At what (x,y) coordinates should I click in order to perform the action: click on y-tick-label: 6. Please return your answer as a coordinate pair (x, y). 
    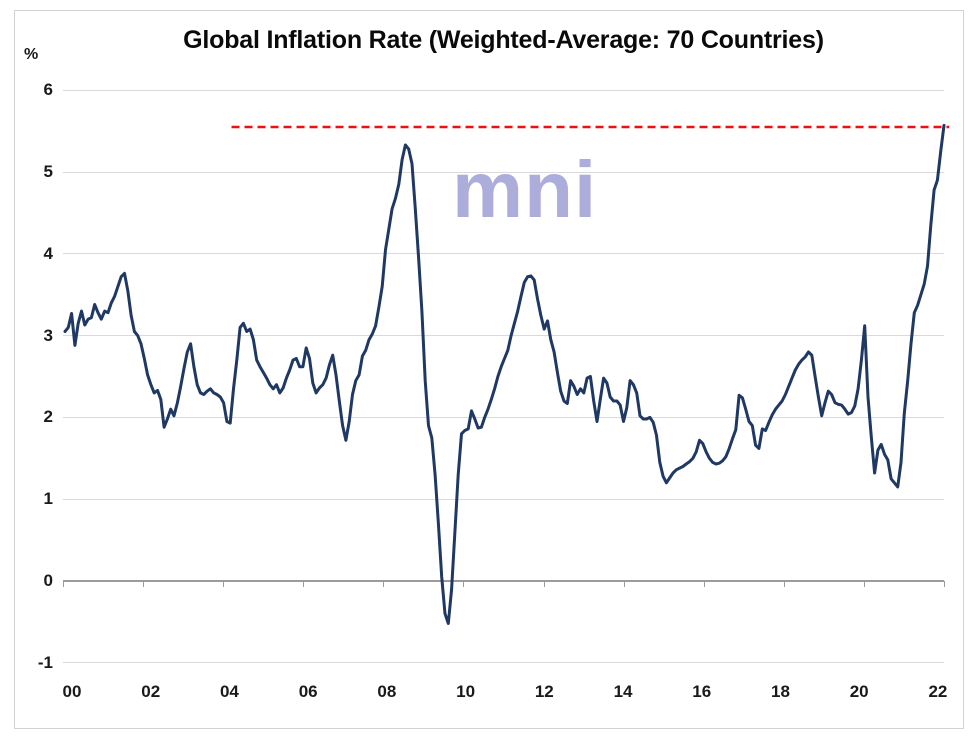
    Looking at the image, I should click on (48, 90).